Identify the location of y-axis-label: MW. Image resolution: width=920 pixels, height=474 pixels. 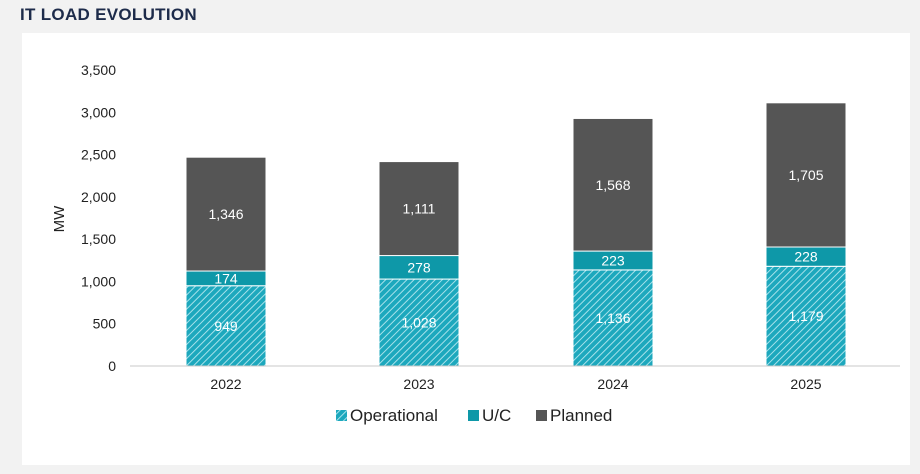
(59, 218).